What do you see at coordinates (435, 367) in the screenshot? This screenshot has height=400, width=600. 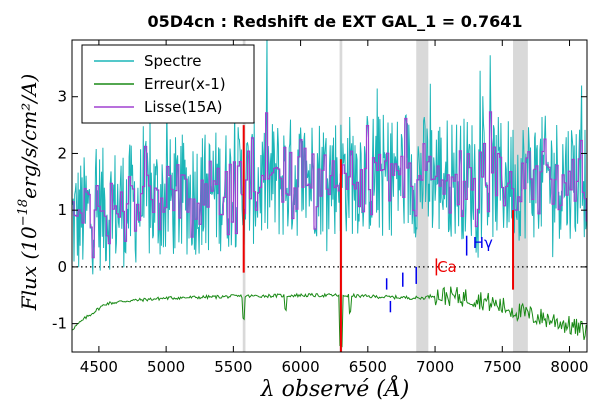 I see `x-tick-label: 7000` at bounding box center [435, 367].